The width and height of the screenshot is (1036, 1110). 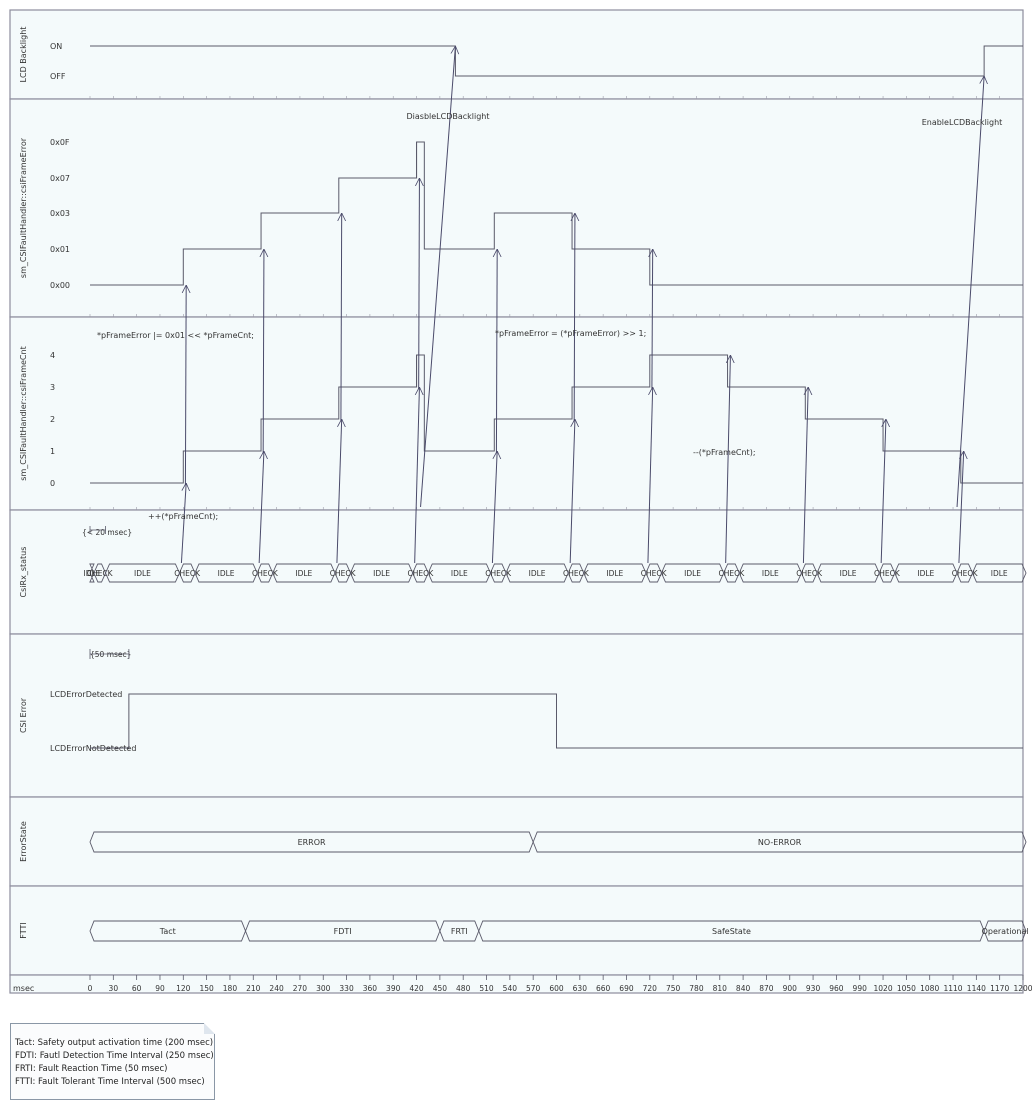 I want to click on lane-lcd, so click(x=516, y=54).